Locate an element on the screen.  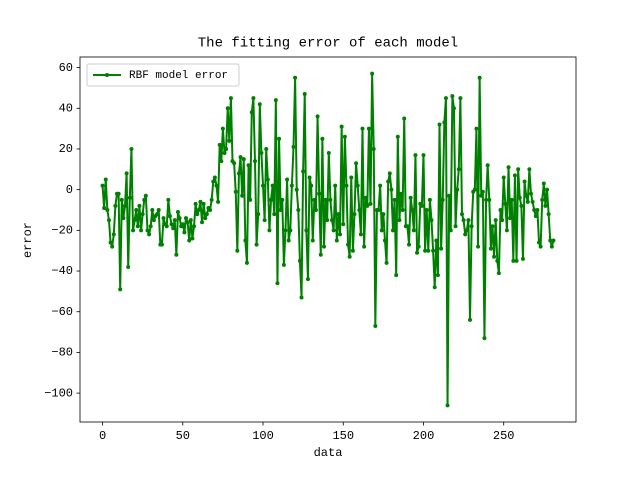
x-axis-label: data is located at coordinates (328, 453).